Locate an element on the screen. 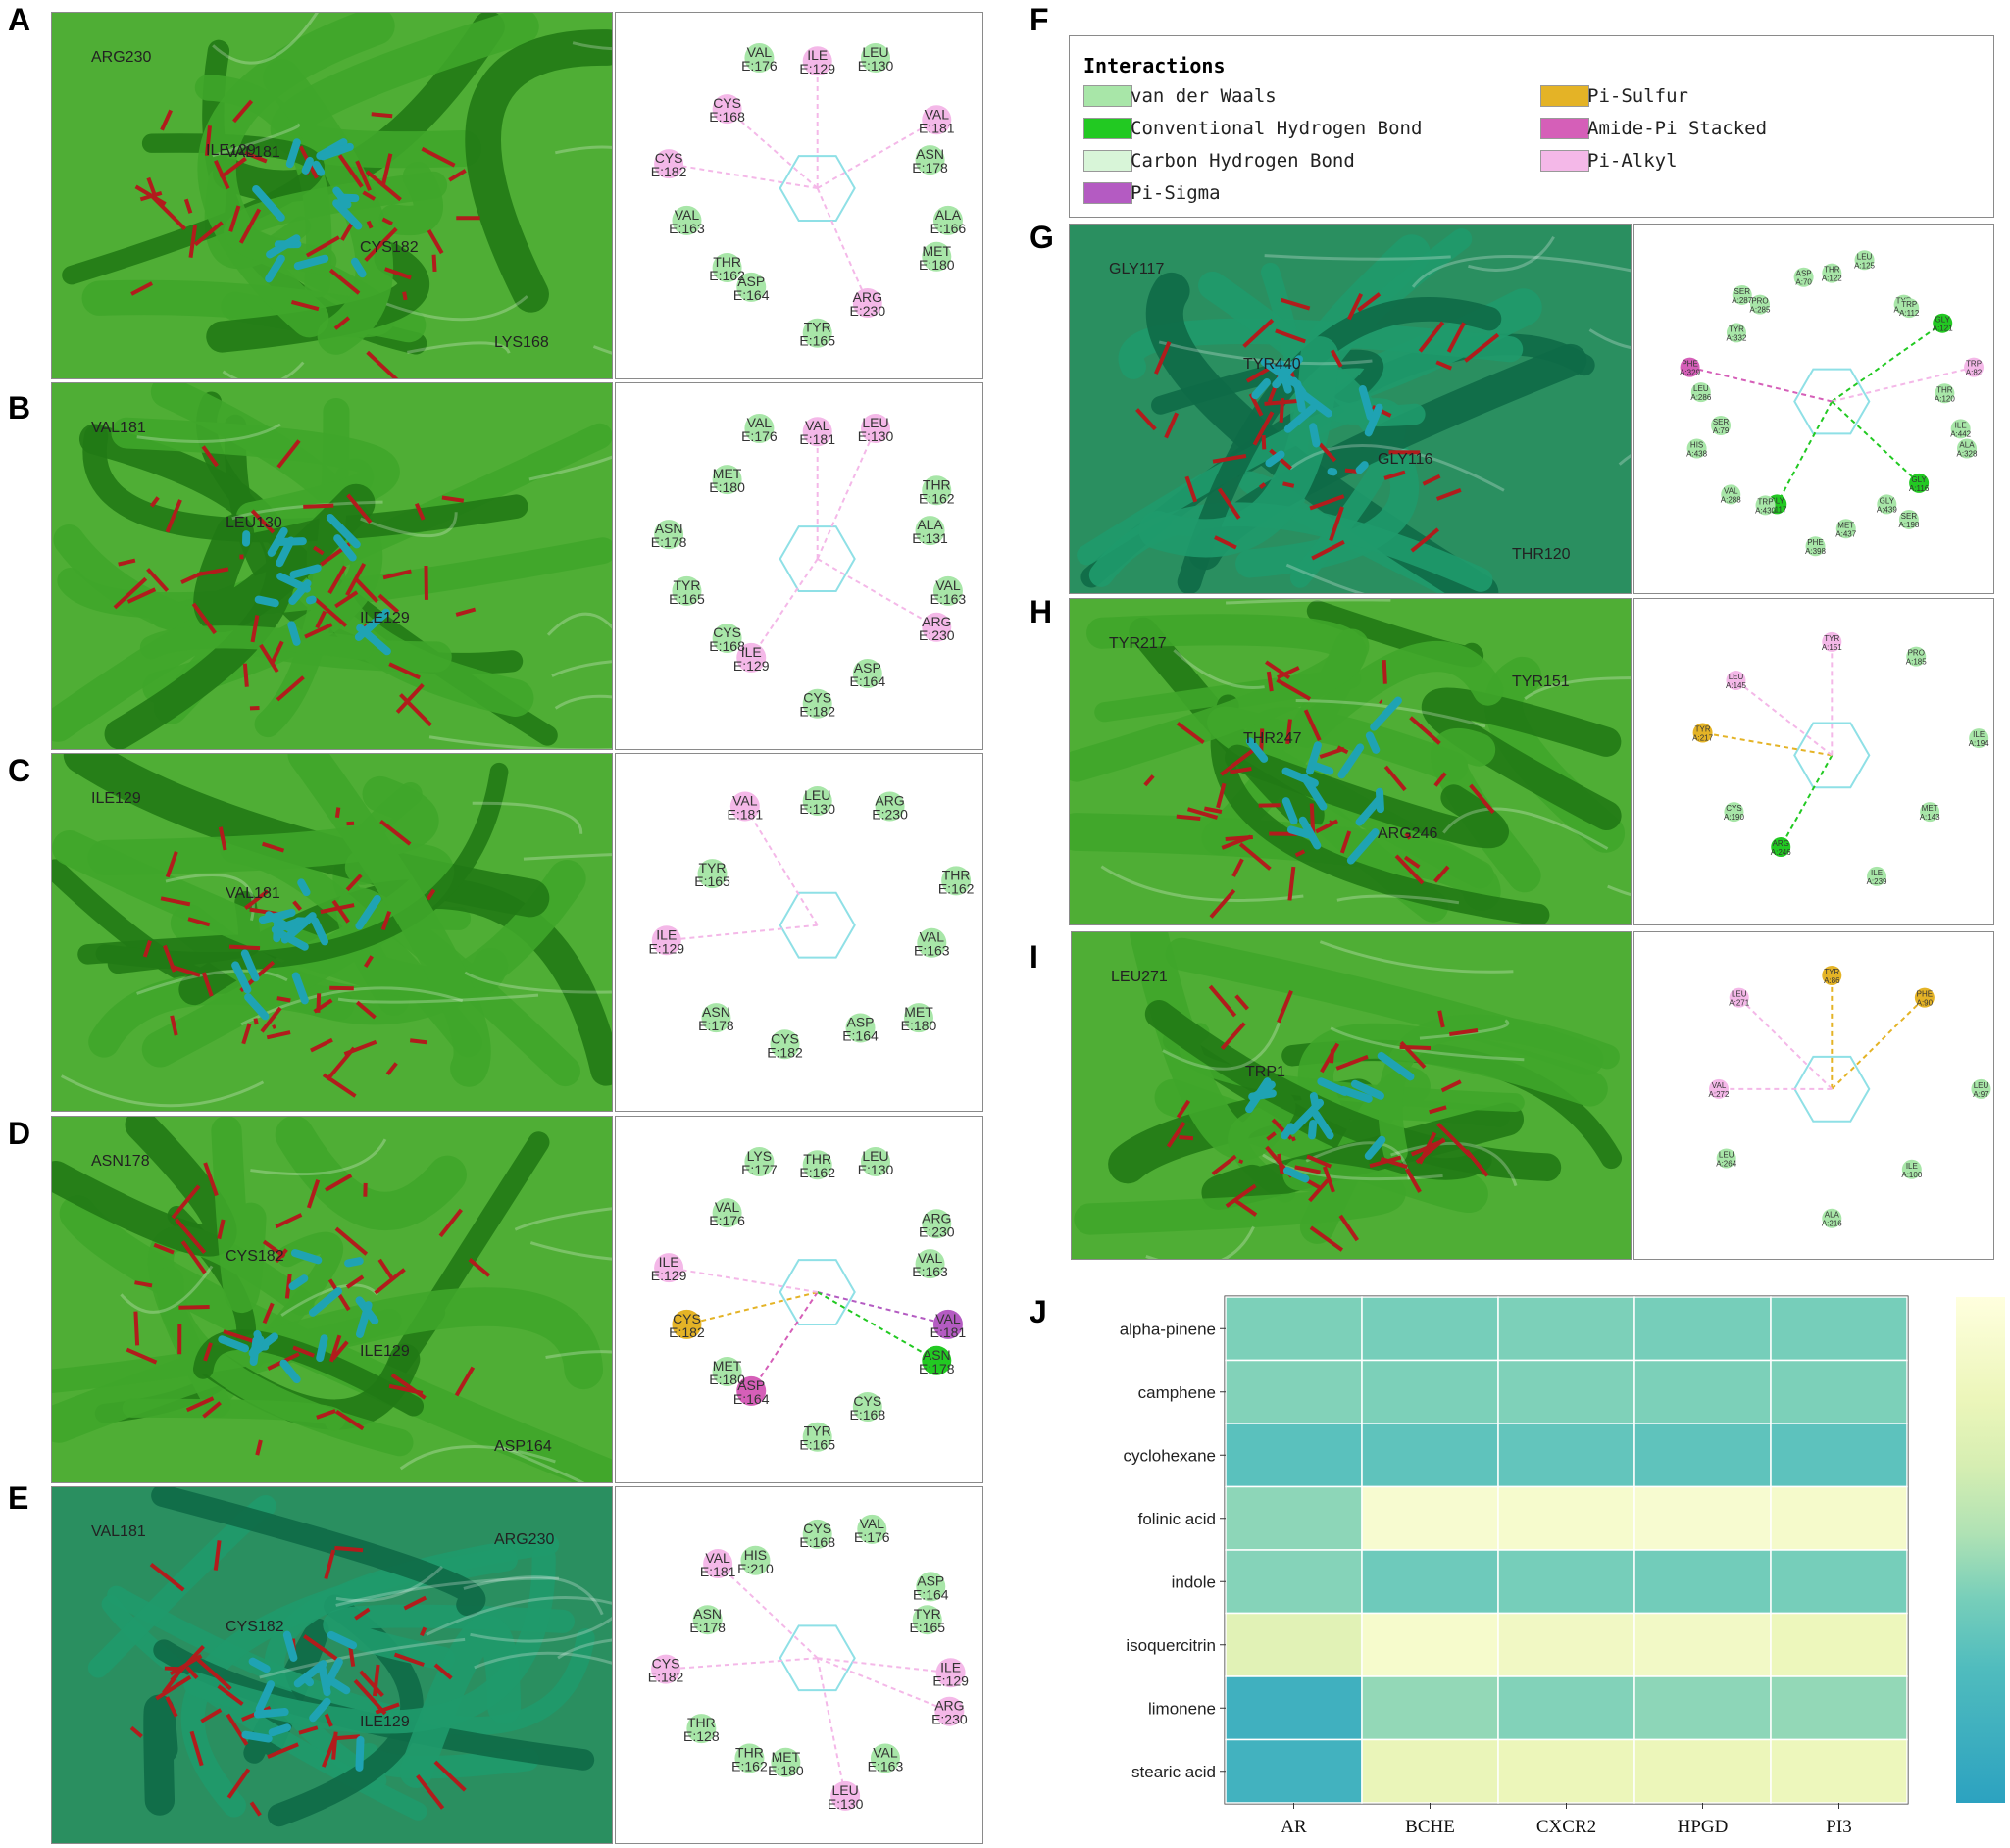 The height and width of the screenshot is (1848, 2010). residue-name: CYS is located at coordinates (727, 632).